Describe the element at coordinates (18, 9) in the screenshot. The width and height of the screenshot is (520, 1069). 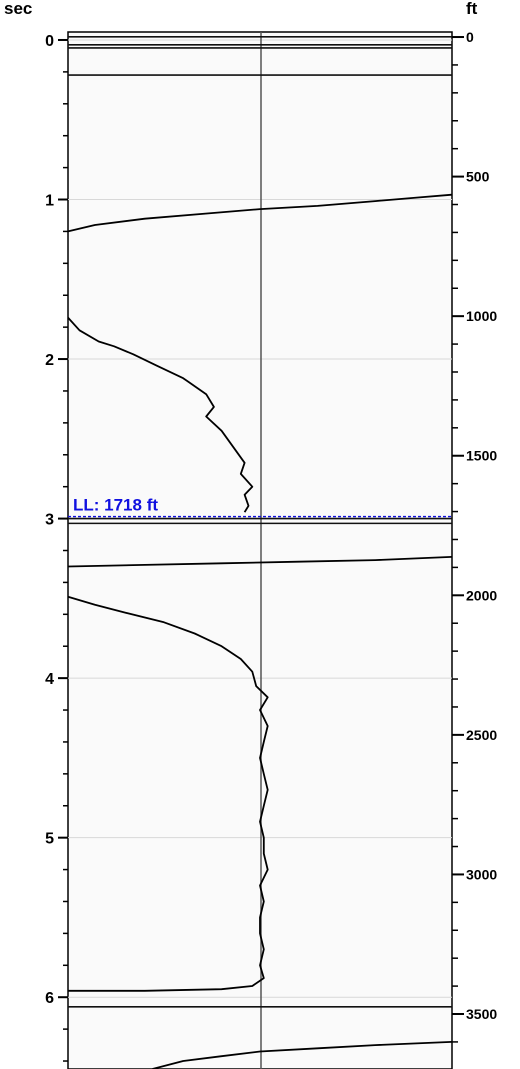
I see `left-axis-unit: sec` at that location.